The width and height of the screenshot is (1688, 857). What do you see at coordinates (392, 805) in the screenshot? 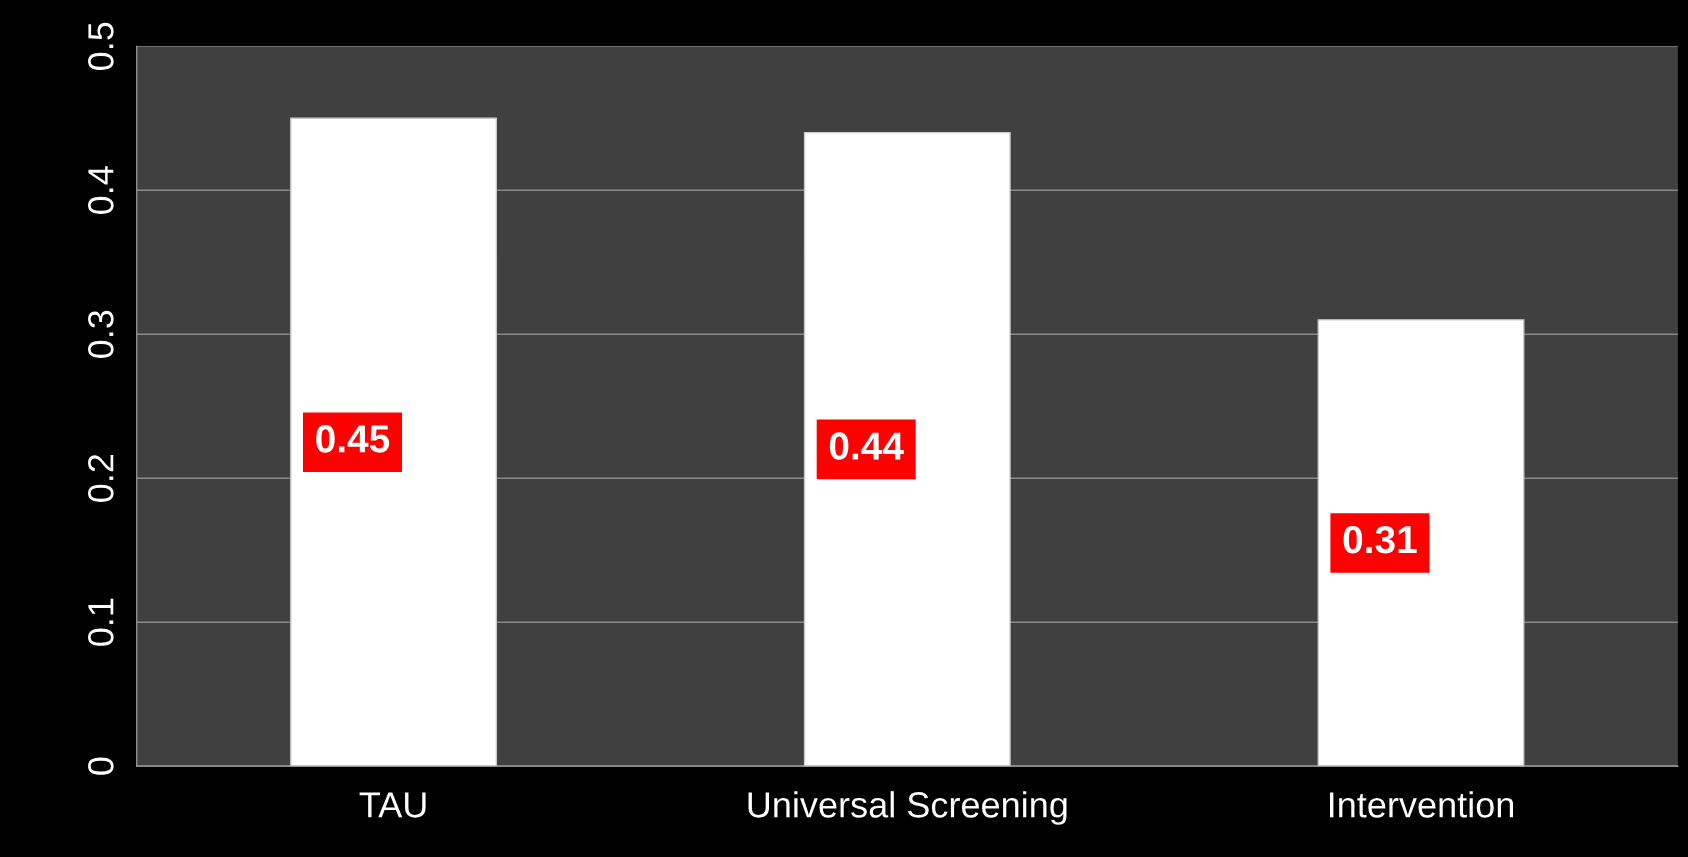
I see `x-tick-label: TAU` at bounding box center [392, 805].